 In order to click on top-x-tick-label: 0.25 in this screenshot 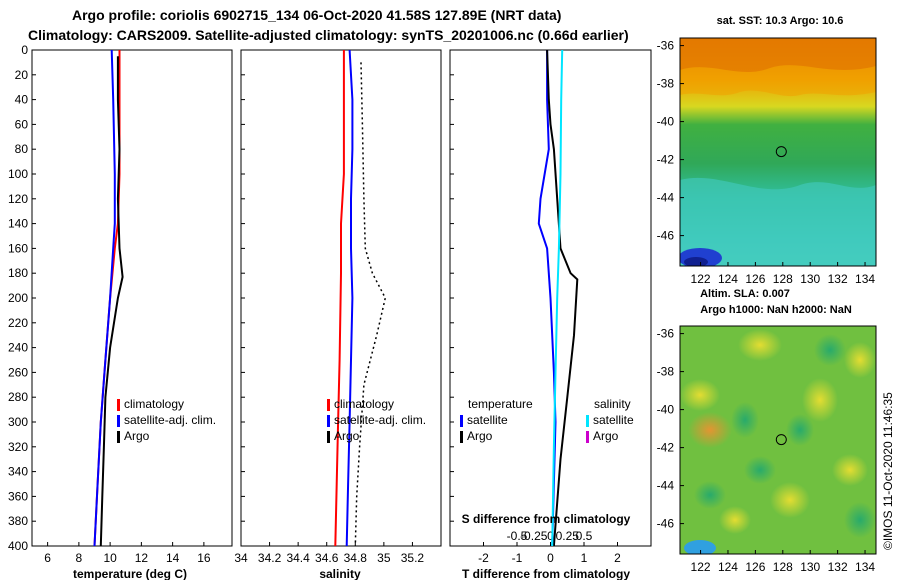, I will do `click(568, 536)`.